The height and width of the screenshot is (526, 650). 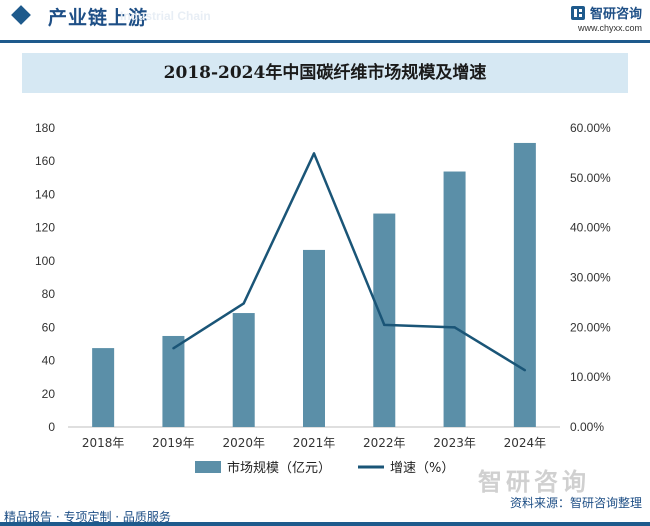 What do you see at coordinates (45, 128) in the screenshot?
I see `left-axis-tick-label: 180` at bounding box center [45, 128].